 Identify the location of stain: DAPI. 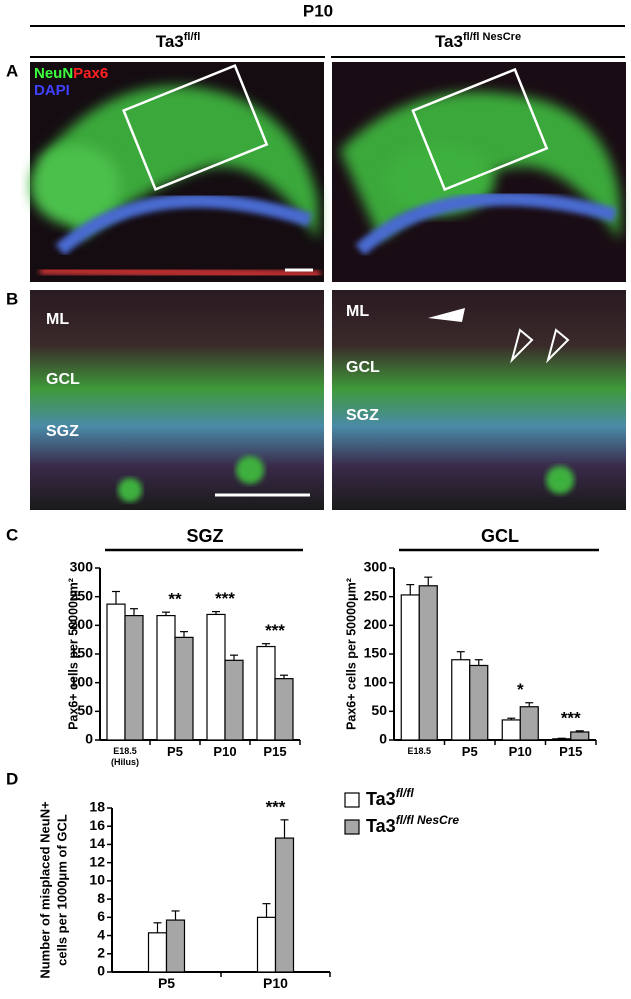
(52, 90).